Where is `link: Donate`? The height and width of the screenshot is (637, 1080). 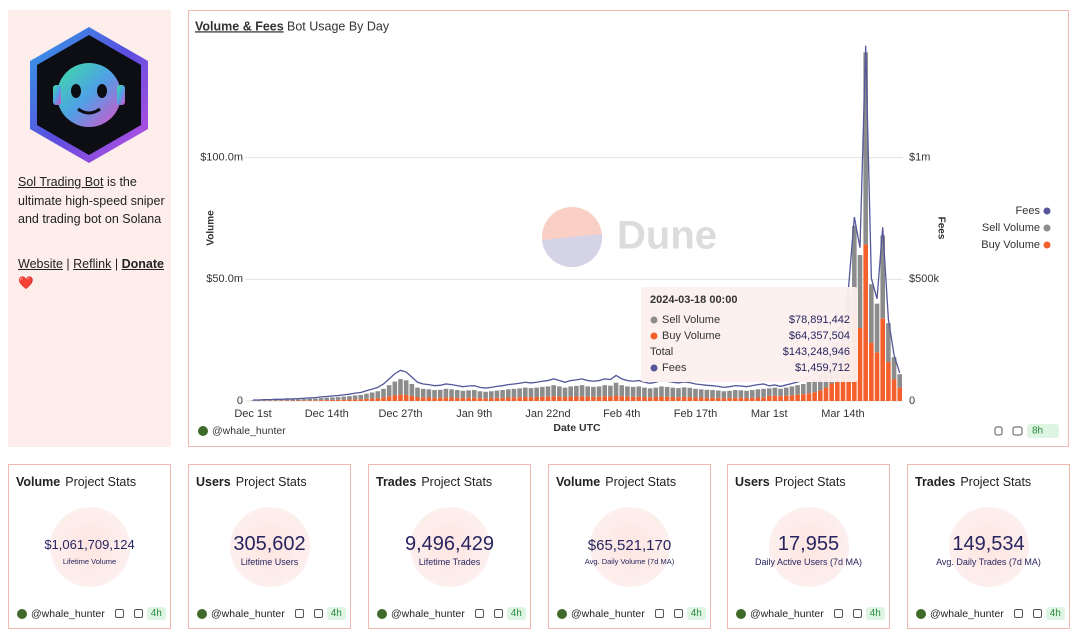 link: Donate is located at coordinates (142, 264).